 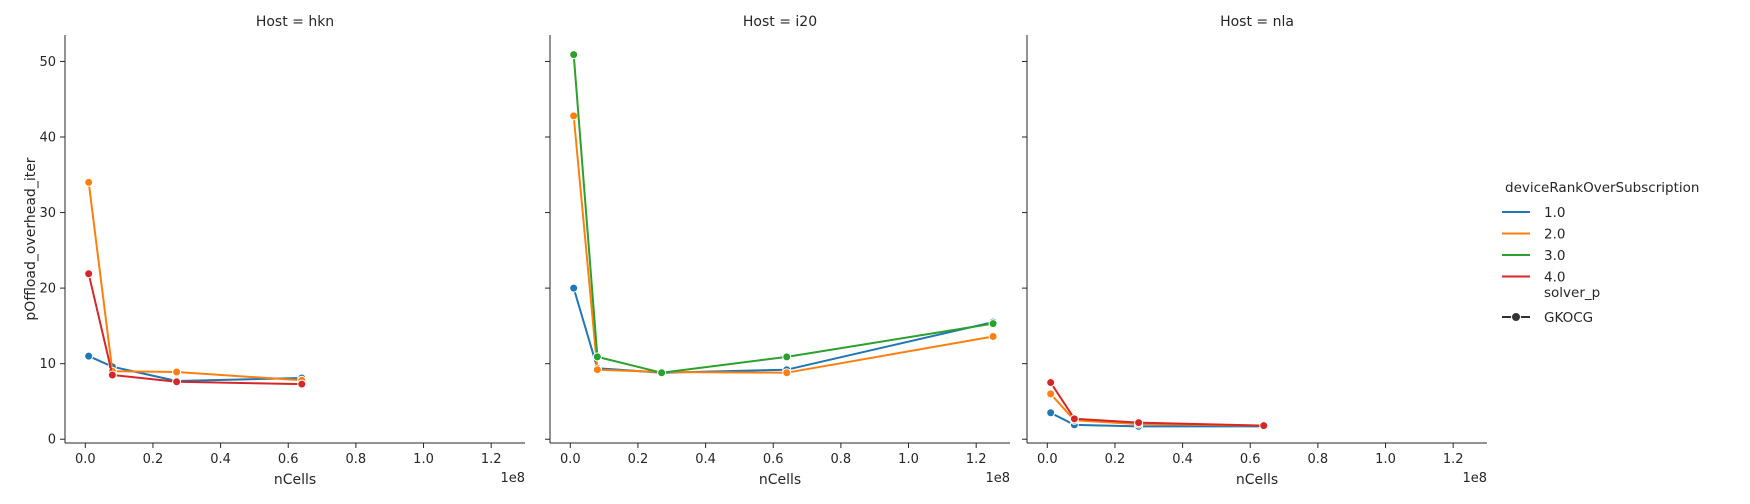 What do you see at coordinates (1572, 293) in the screenshot?
I see `legend-style-title: solver_p` at bounding box center [1572, 293].